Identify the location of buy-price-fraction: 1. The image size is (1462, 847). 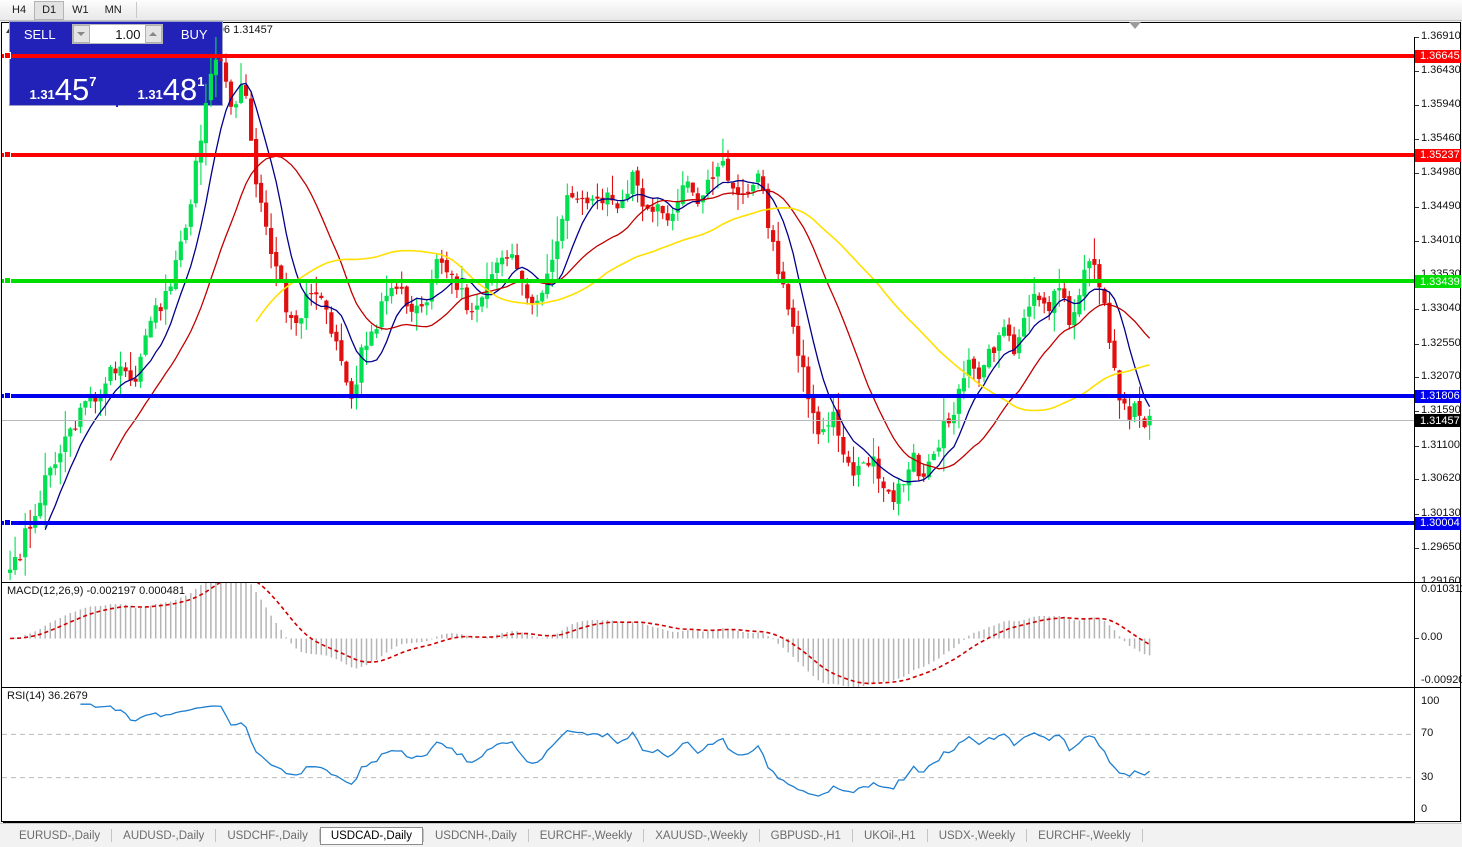
(201, 81).